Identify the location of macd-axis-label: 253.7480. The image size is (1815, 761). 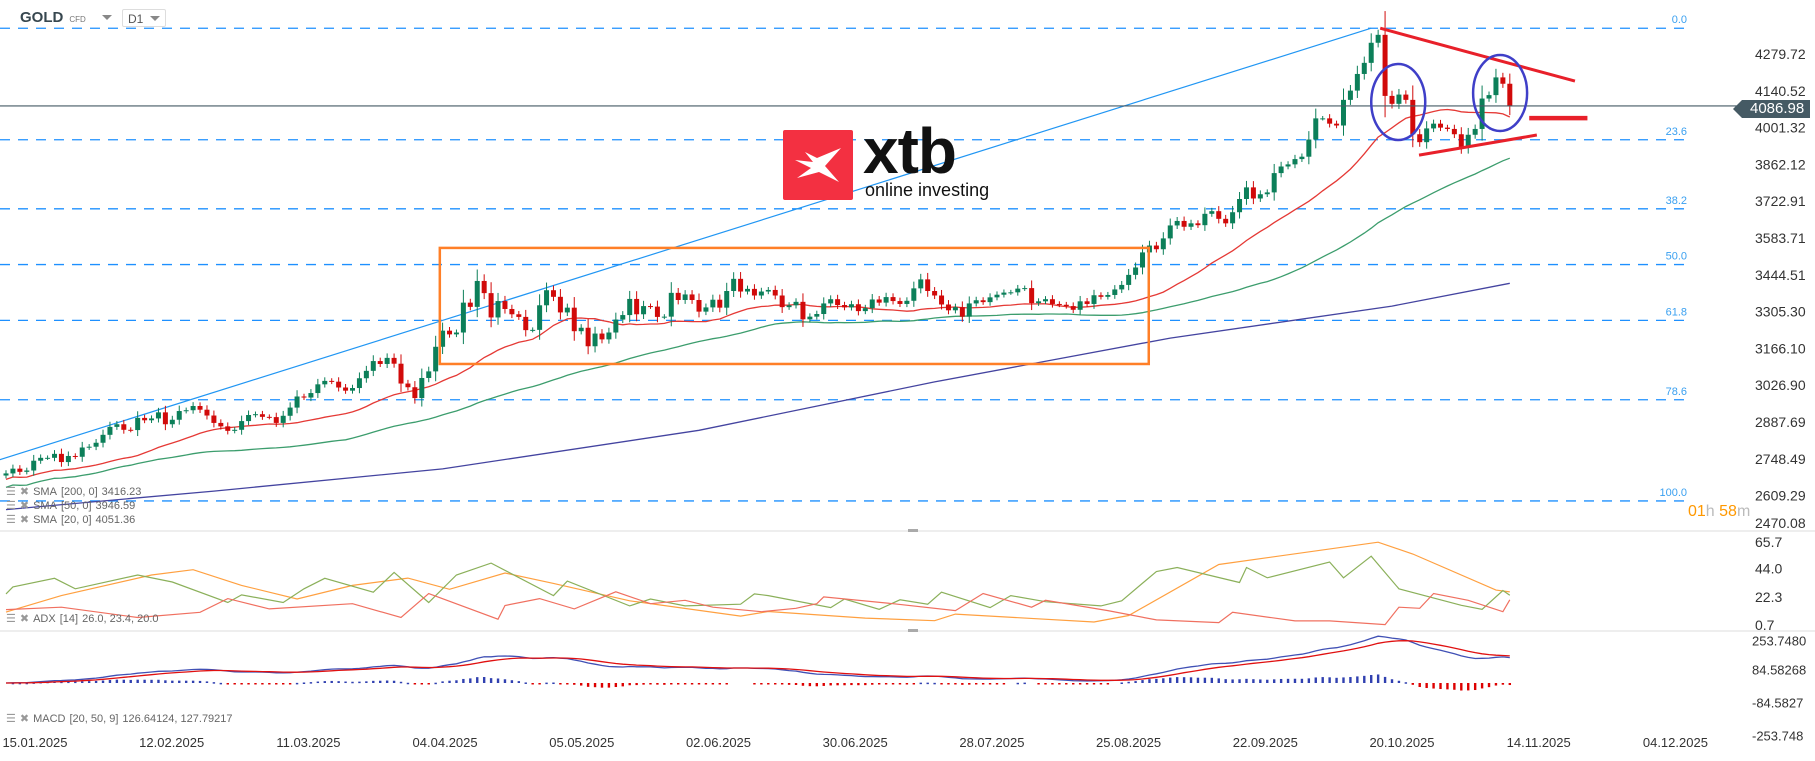
(1779, 641).